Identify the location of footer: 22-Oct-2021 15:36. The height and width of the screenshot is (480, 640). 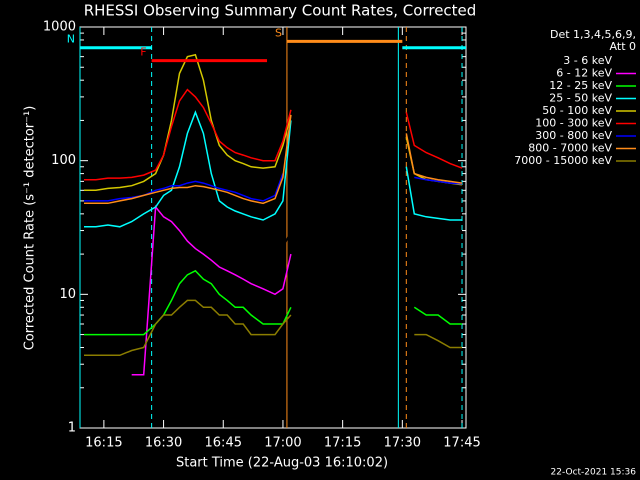
(594, 473).